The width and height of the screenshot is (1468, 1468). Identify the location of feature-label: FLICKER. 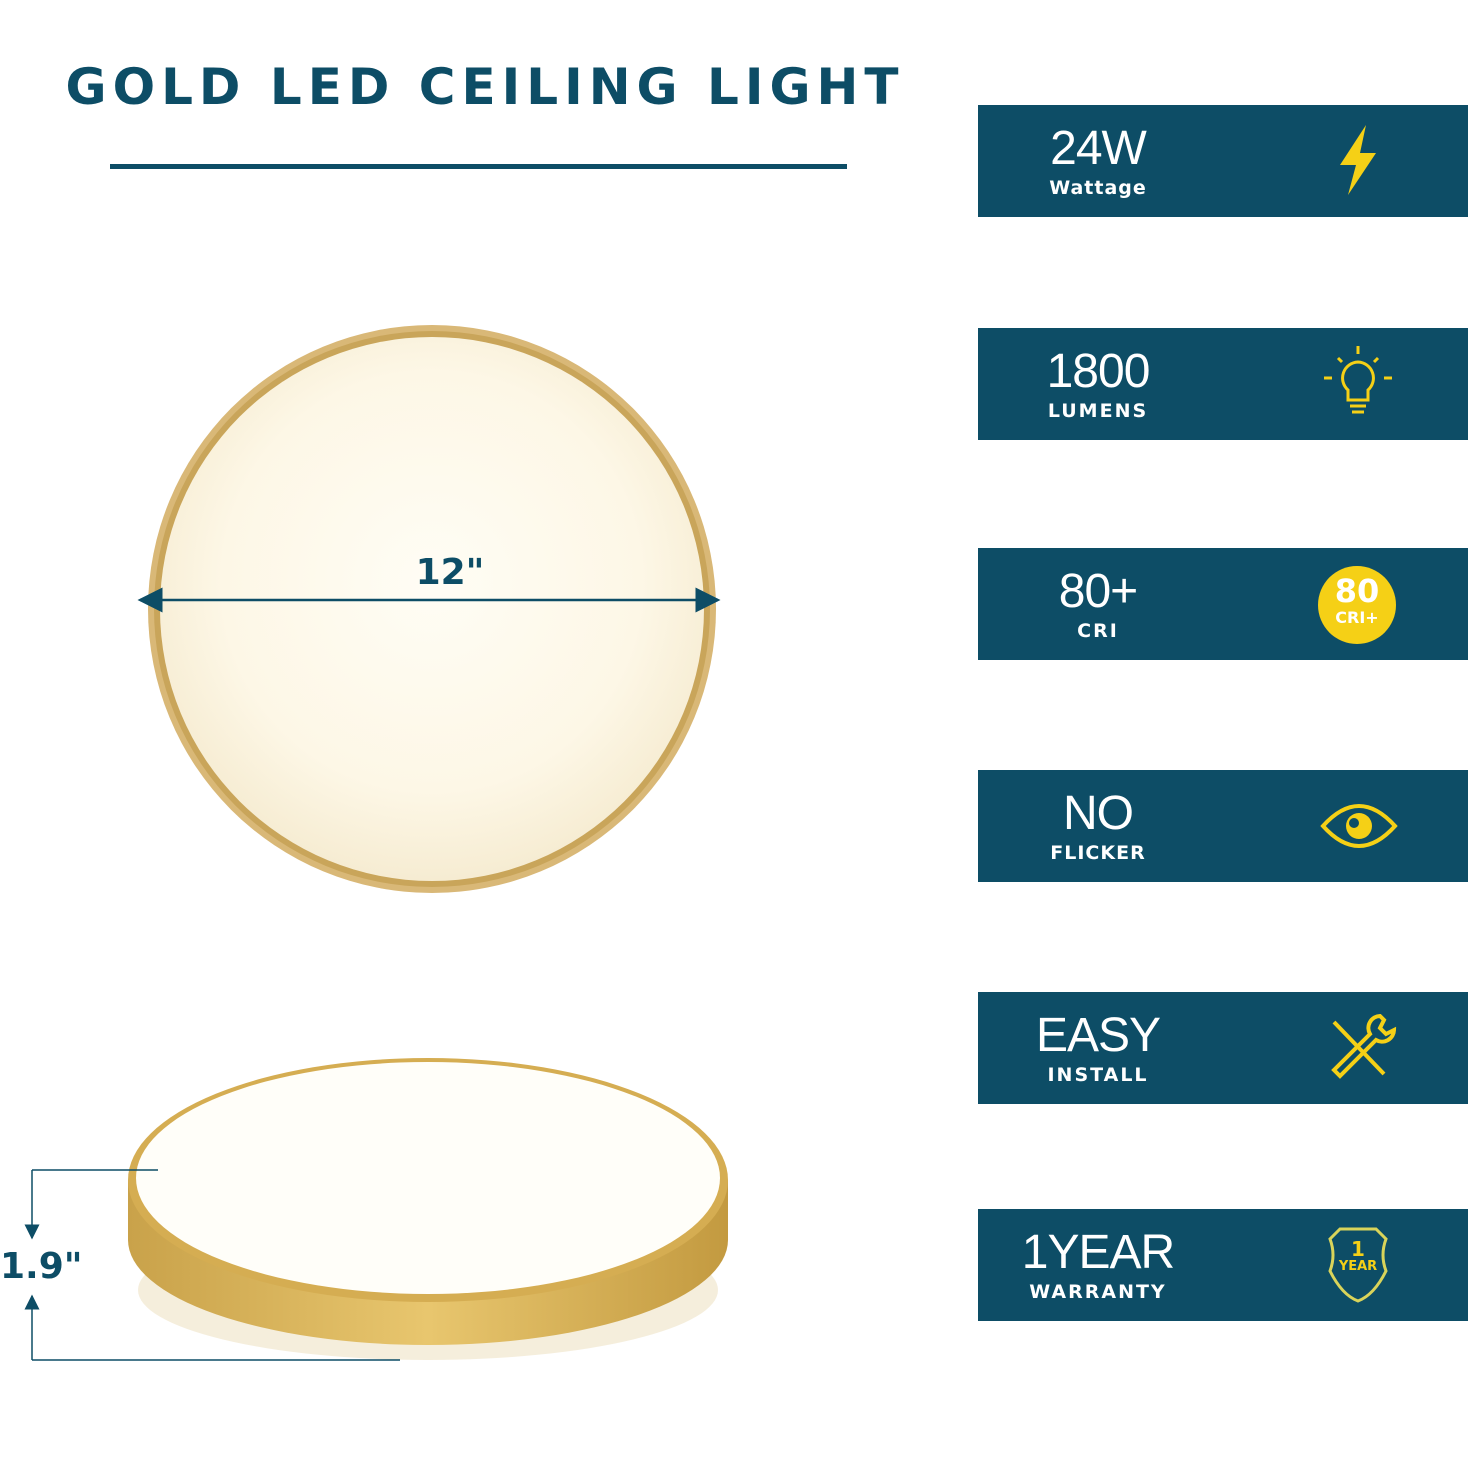
(1098, 853).